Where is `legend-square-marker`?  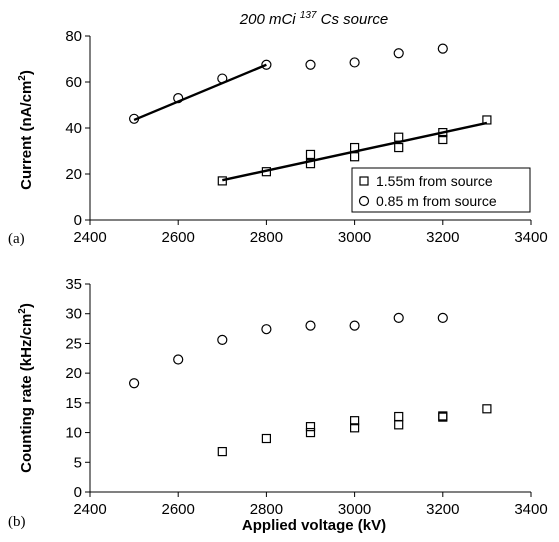 legend-square-marker is located at coordinates (364, 181).